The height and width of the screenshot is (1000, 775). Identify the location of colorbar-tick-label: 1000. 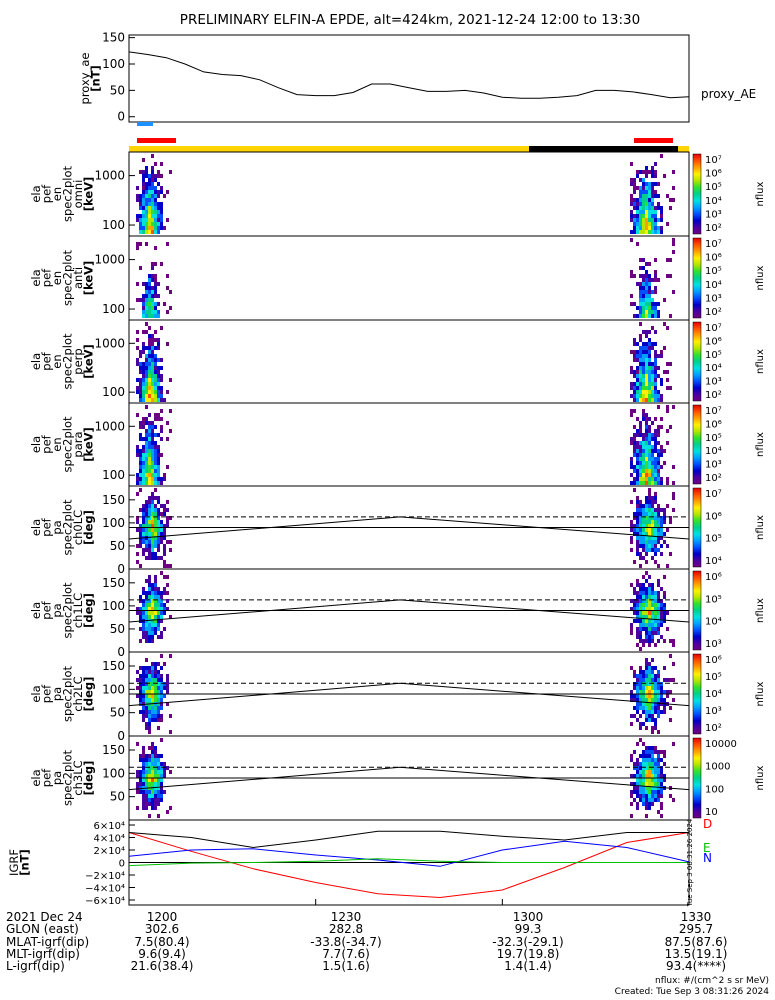
(717, 767).